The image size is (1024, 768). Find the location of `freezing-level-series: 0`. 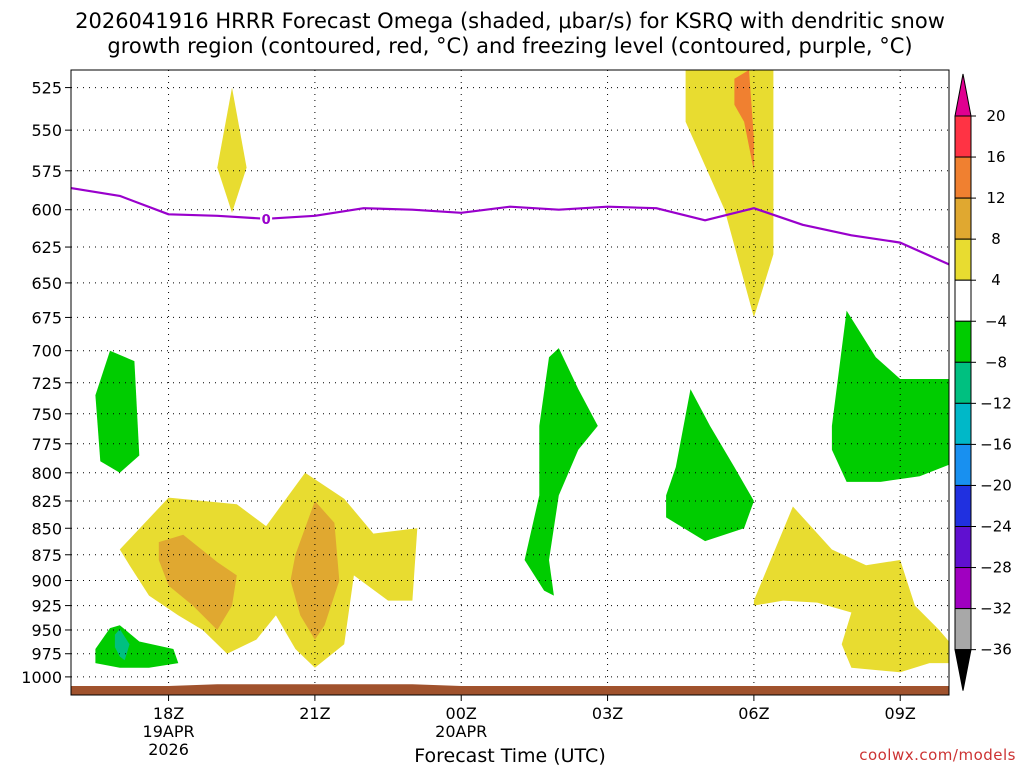

freezing-level-series: 0 is located at coordinates (510, 226).